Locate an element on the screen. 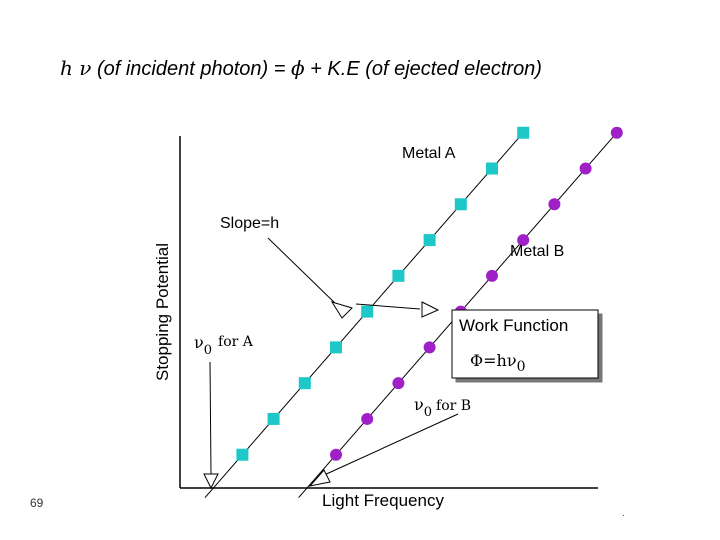 This screenshot has height=540, width=720. v0-b-pointer-line is located at coordinates (390, 445).